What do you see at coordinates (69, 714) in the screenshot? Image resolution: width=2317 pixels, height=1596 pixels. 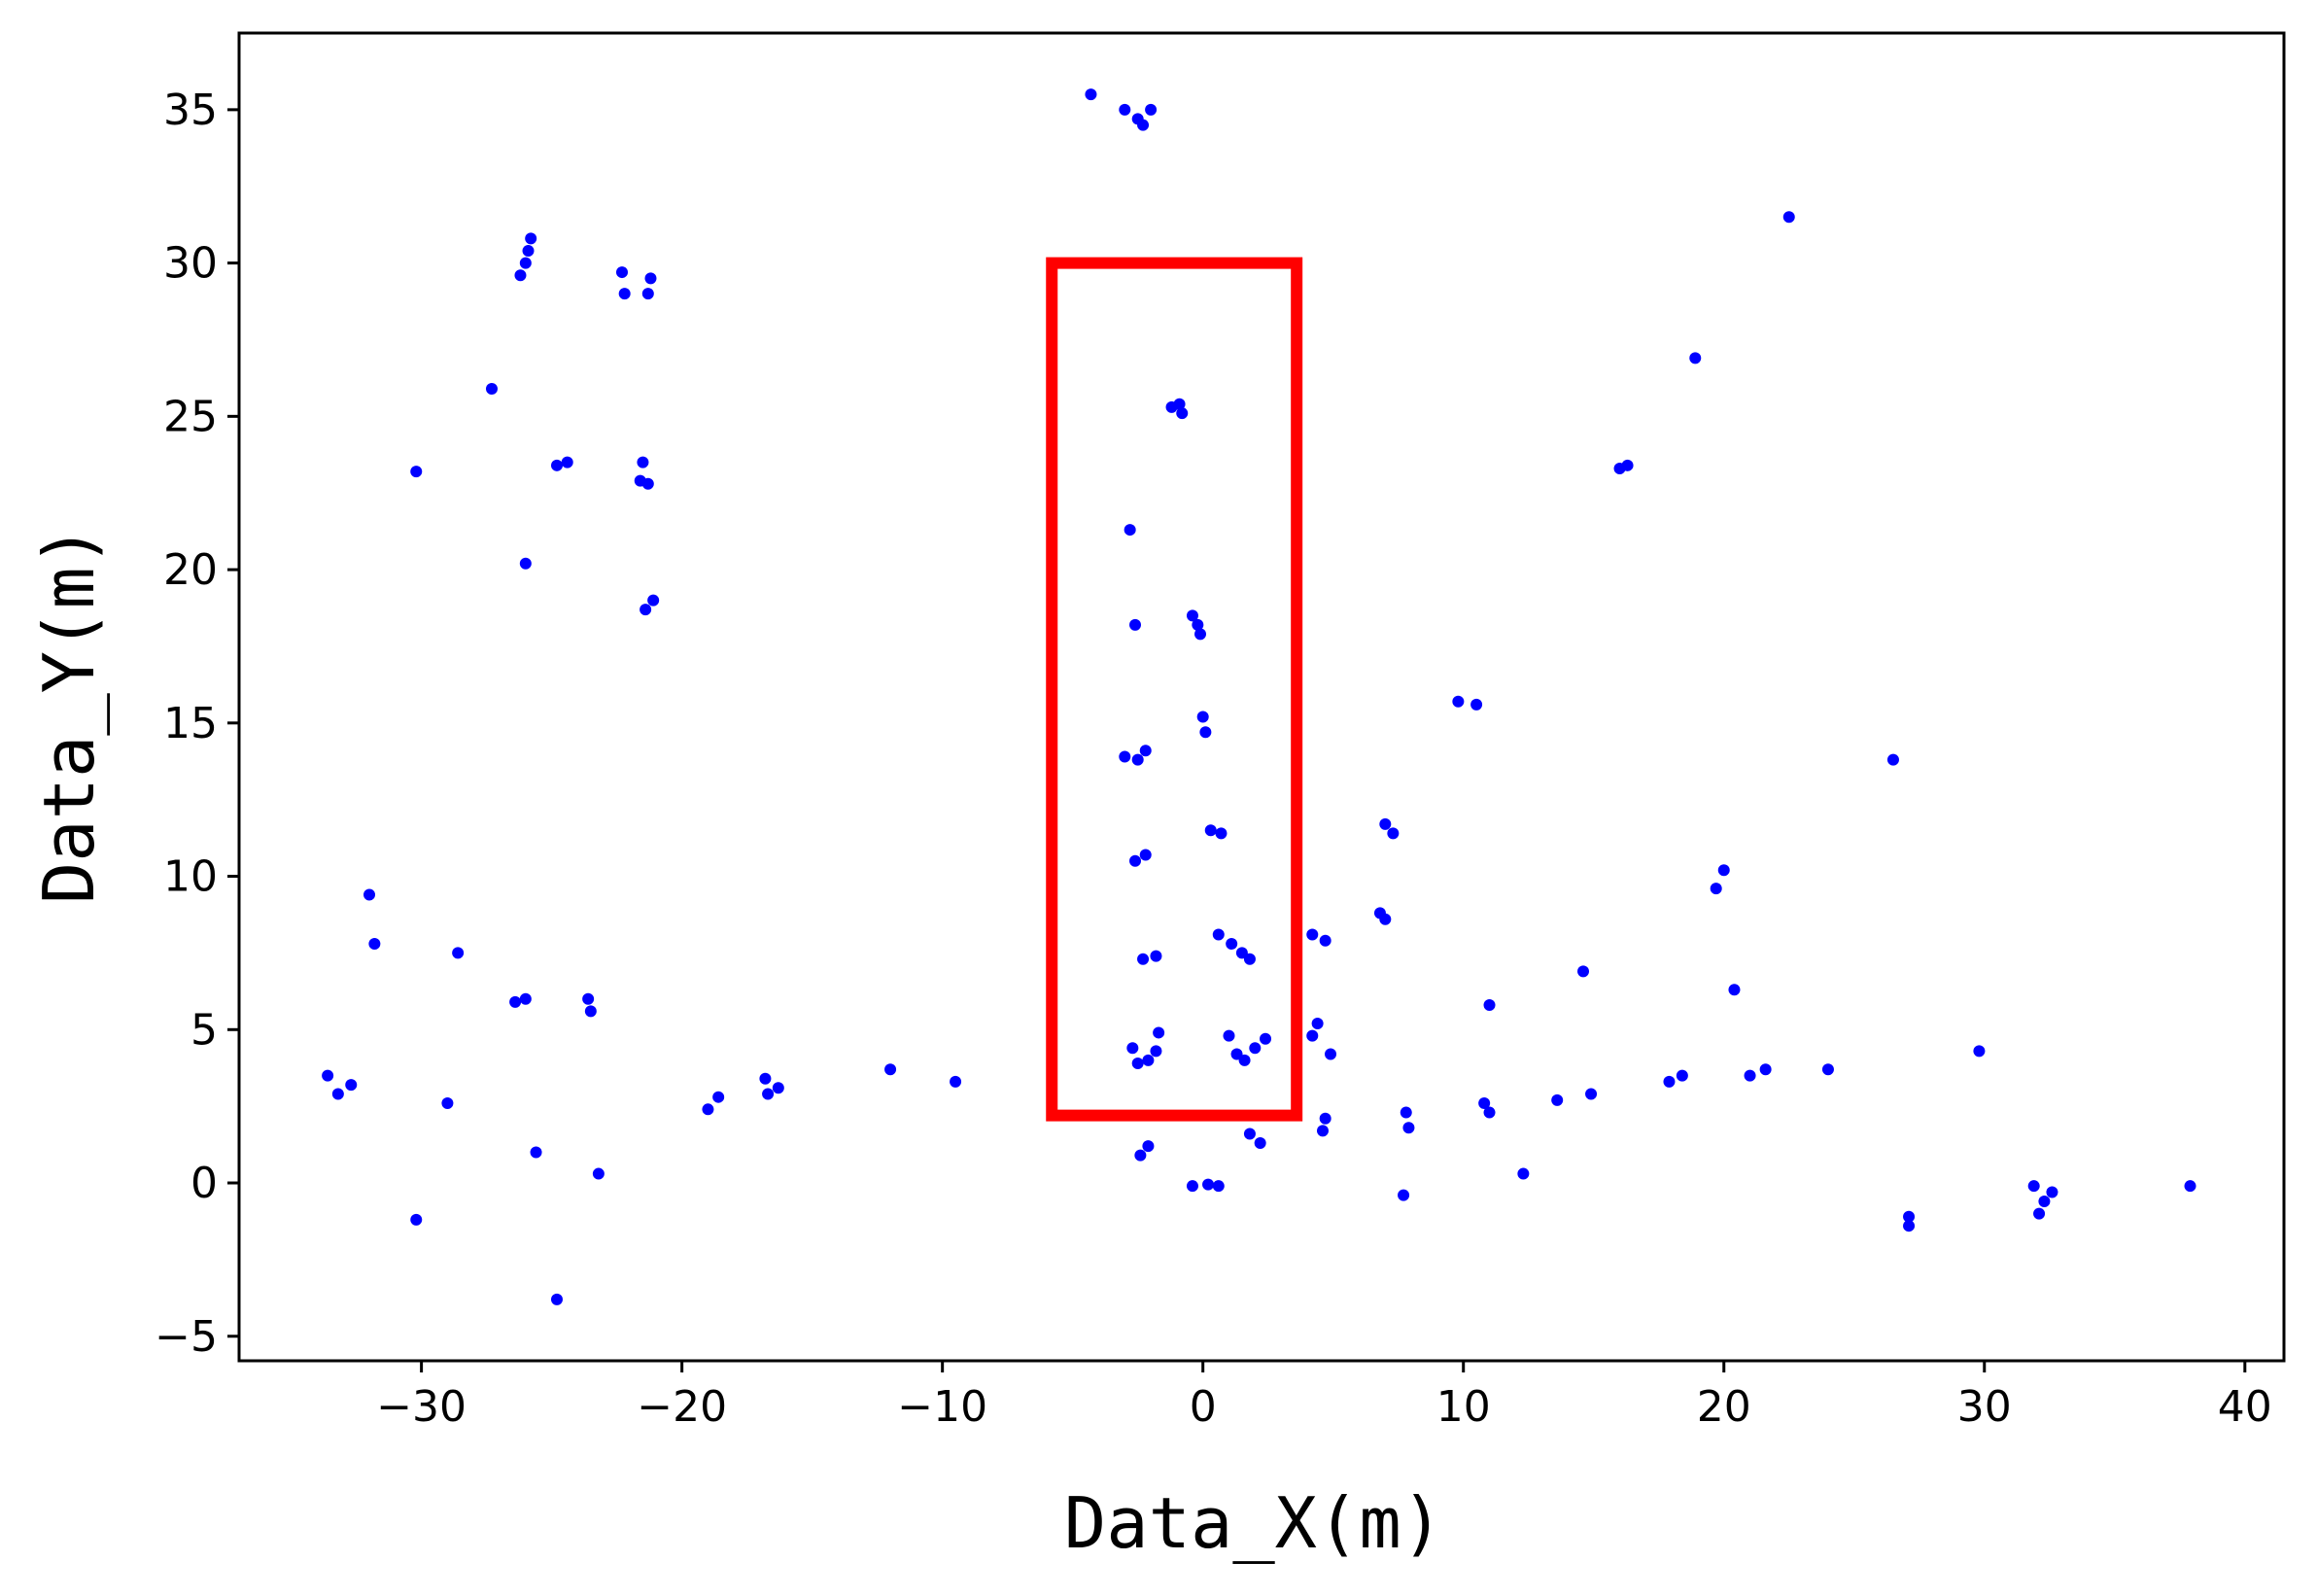 I see `y-axis-title: Data_Y(m)` at bounding box center [69, 714].